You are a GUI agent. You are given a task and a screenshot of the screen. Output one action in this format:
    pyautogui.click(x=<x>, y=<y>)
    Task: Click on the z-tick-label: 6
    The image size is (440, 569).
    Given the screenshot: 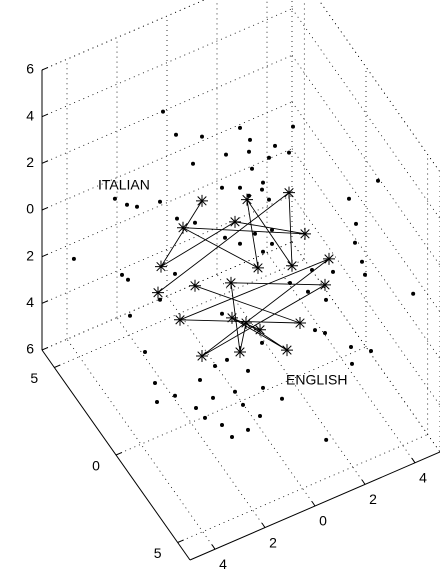 What is the action you would take?
    pyautogui.click(x=30, y=349)
    